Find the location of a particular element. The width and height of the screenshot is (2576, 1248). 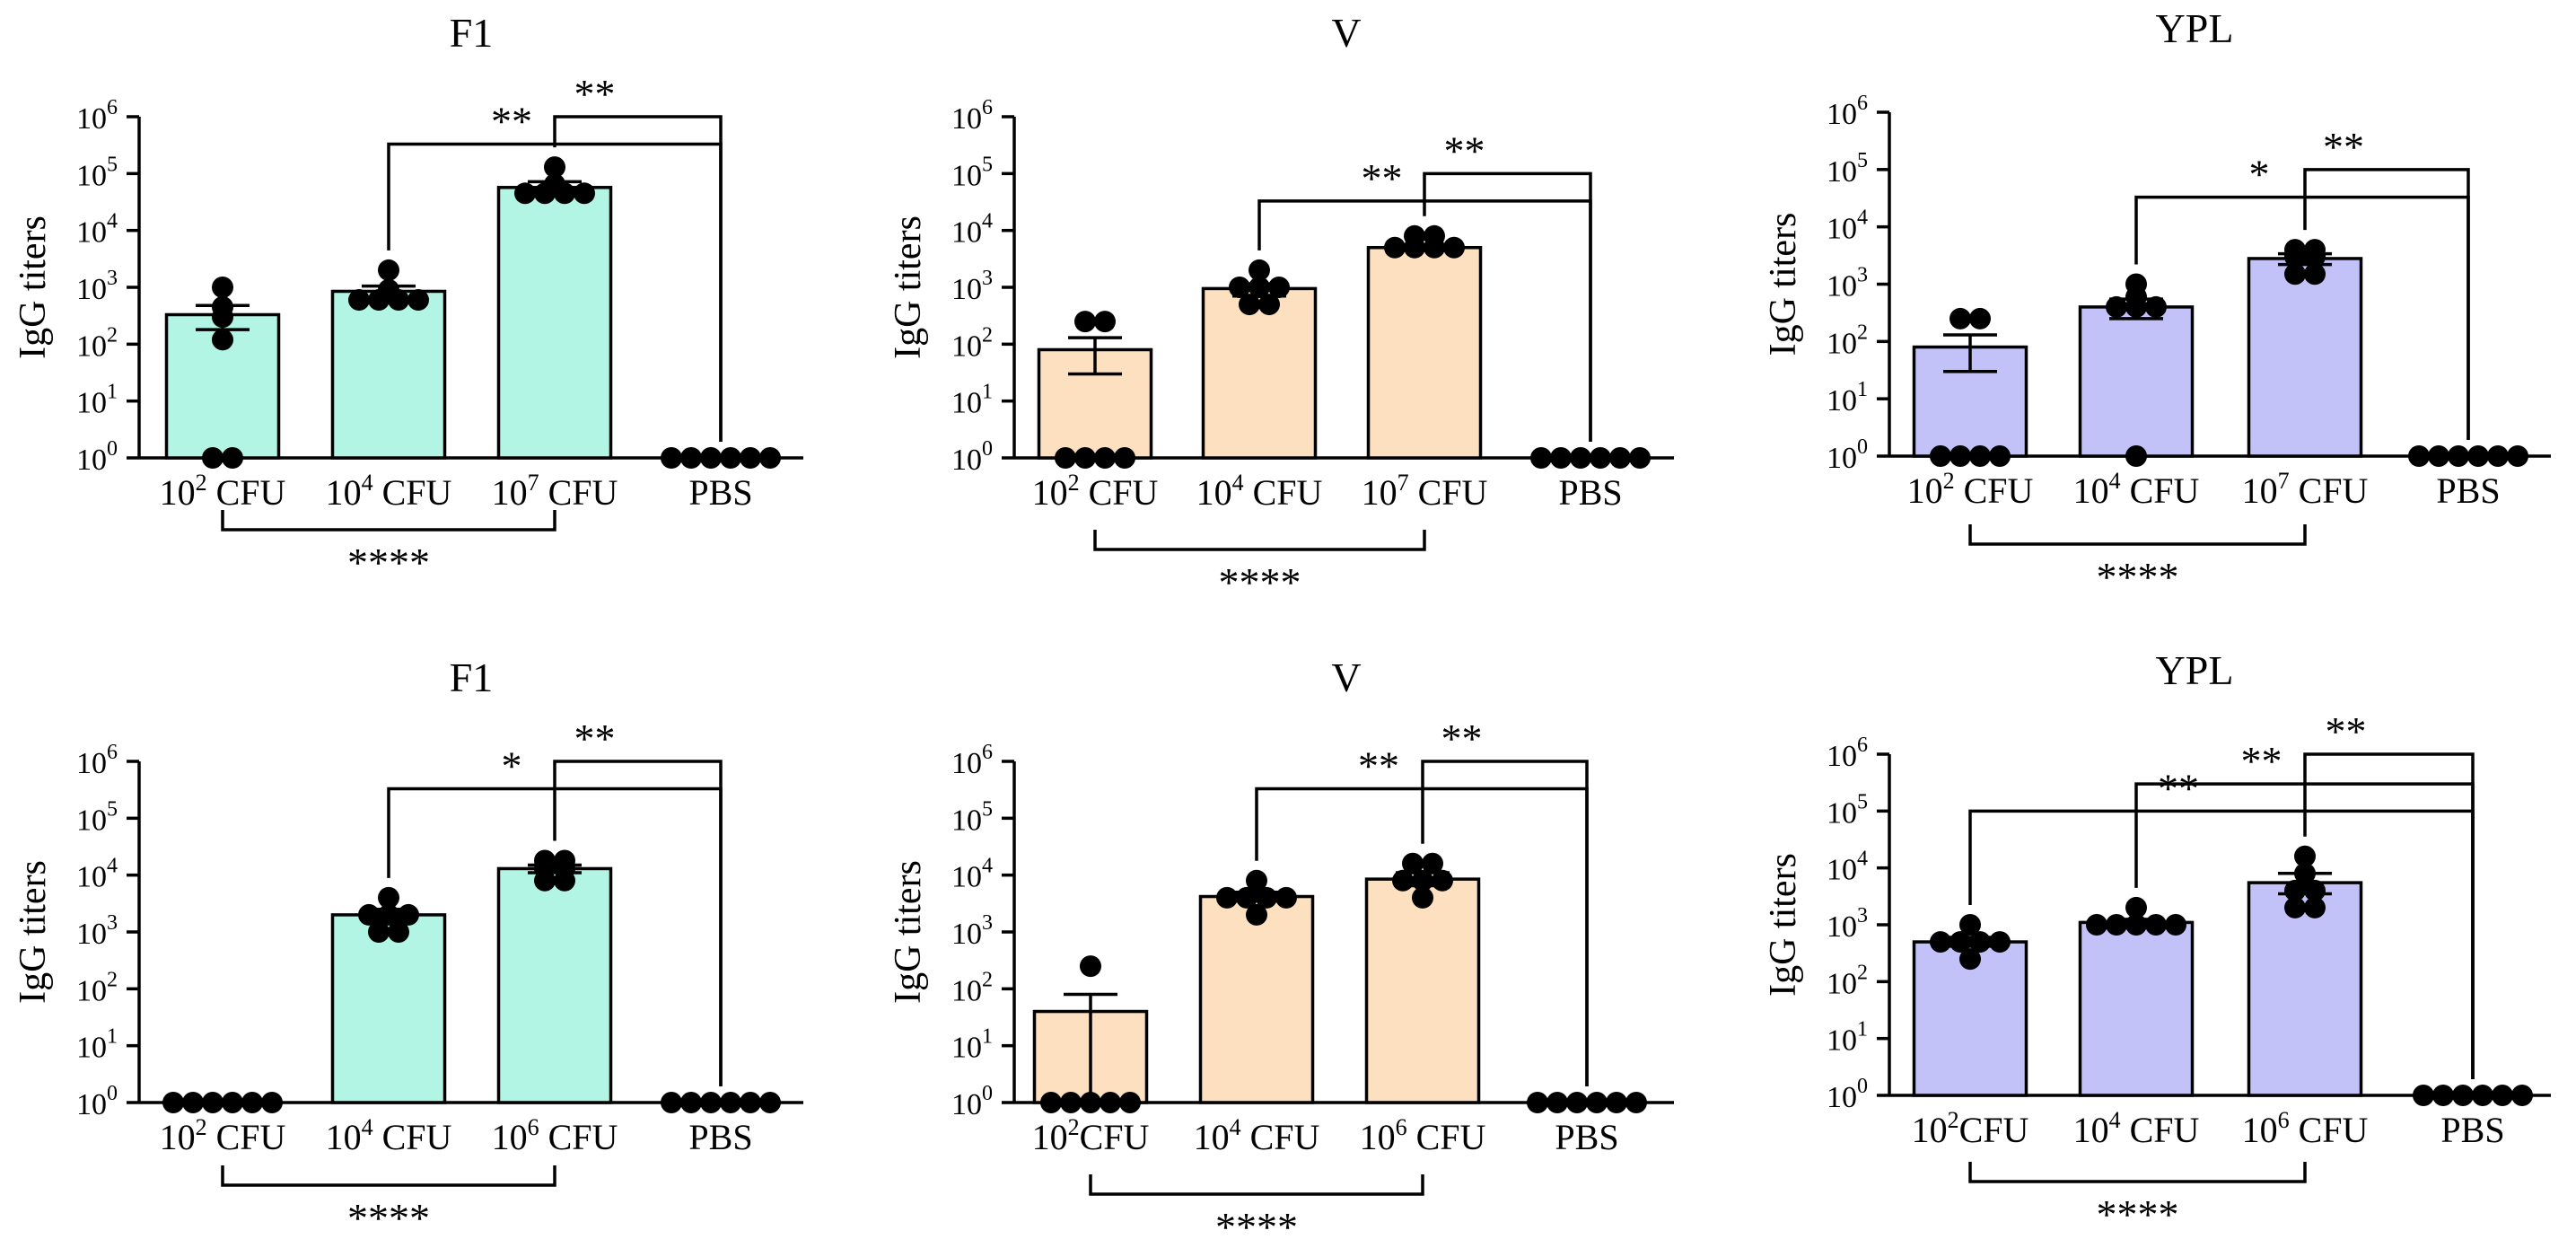

chart-title: F1 is located at coordinates (472, 33).